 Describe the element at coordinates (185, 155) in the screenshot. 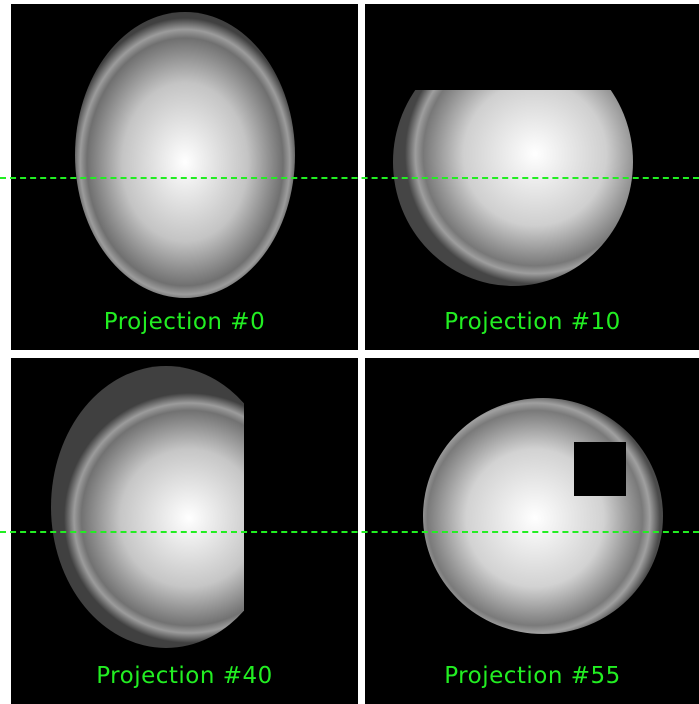

I see `ellipsoid-projection` at that location.